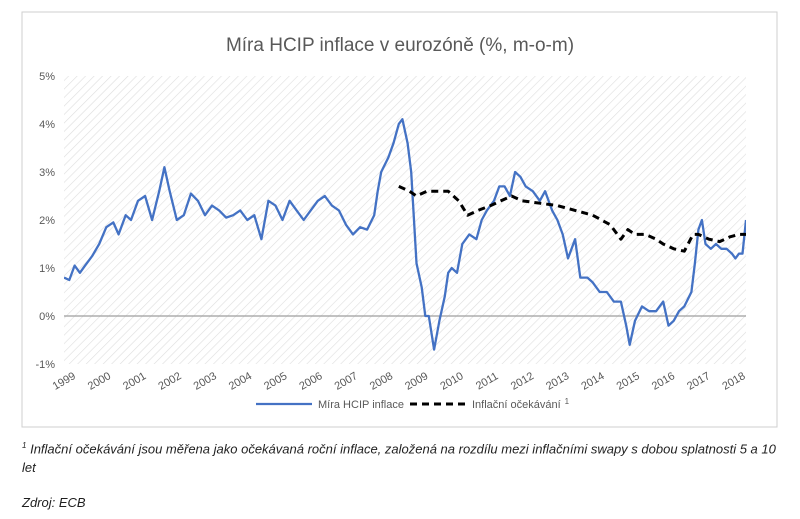  I want to click on y-axis: 5% 4% 3% 2% 1% 0% -1%, so click(45, 221).